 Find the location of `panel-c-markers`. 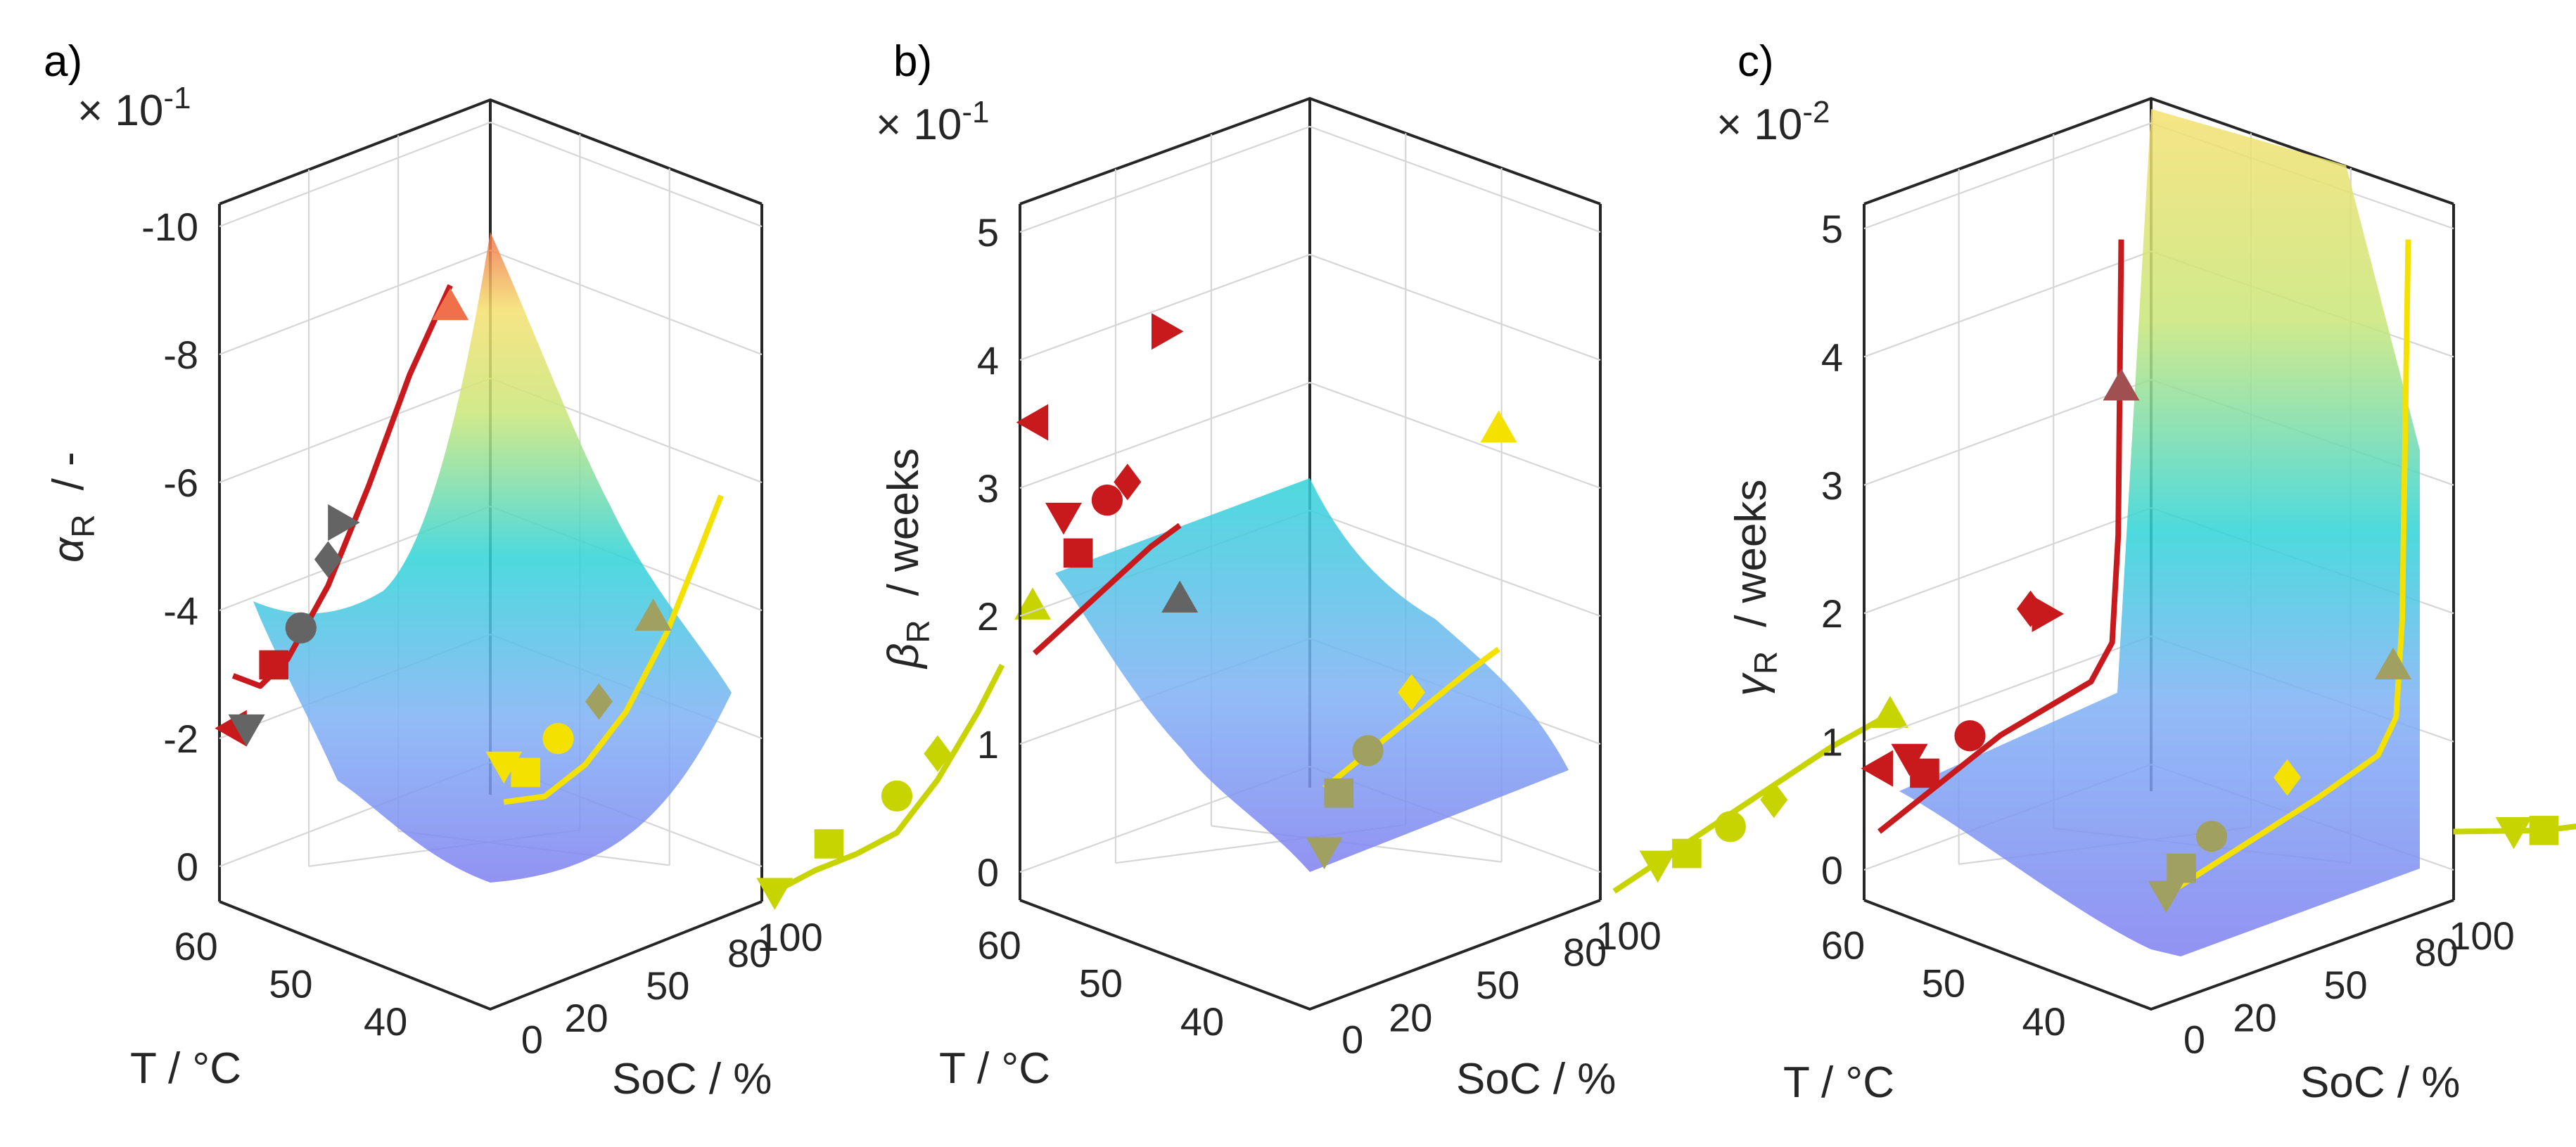

panel-c-markers is located at coordinates (2210, 641).